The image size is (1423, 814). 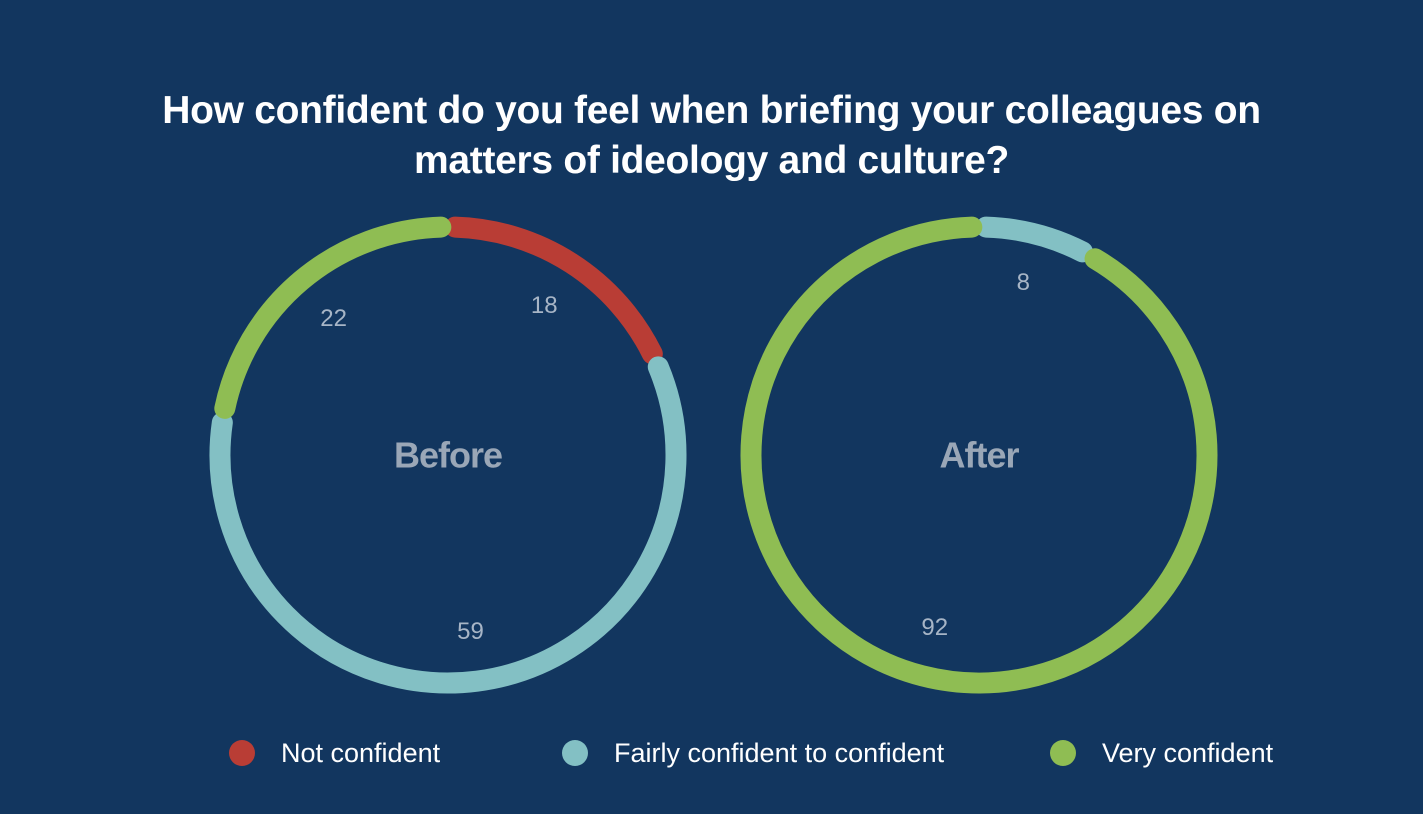 What do you see at coordinates (1023, 282) in the screenshot?
I see `data-label-after-fairly-confident-to-confident: 8` at bounding box center [1023, 282].